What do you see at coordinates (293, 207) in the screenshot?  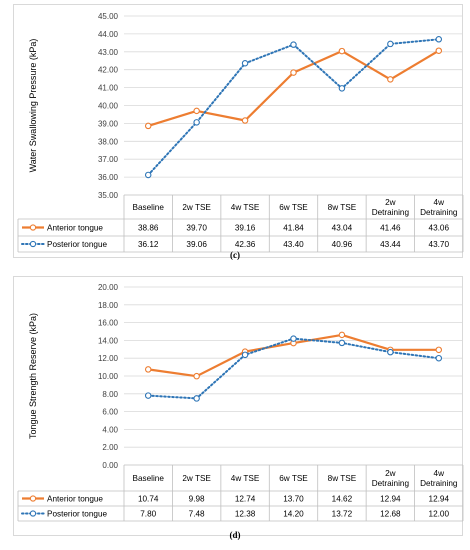 I see `category-label: 6w TSE` at bounding box center [293, 207].